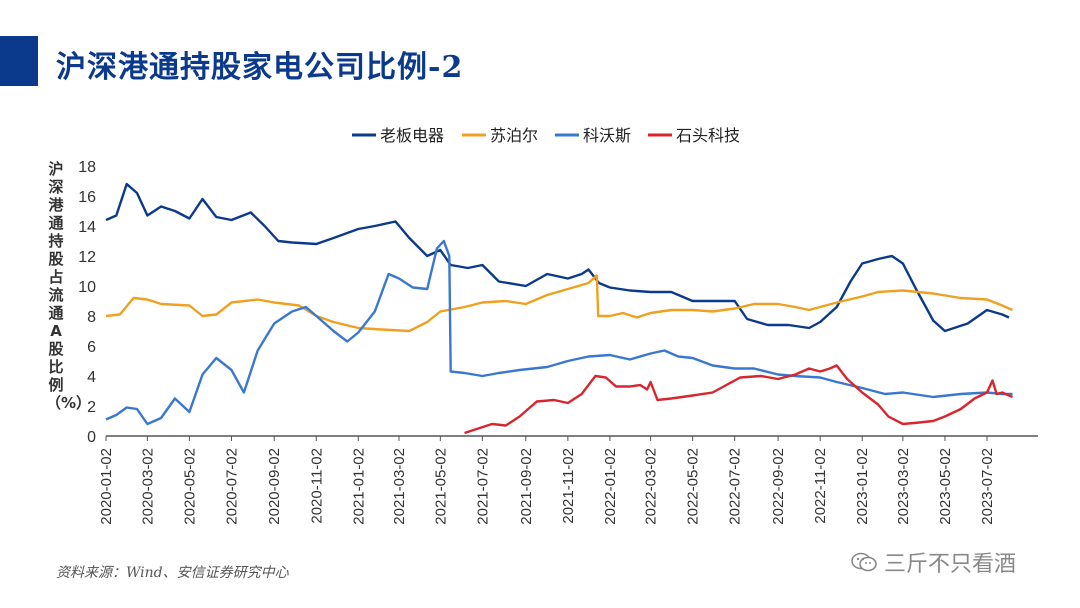  I want to click on y-axis-label: 沪深港通持股占流通A股比例（%）, so click(69, 286).